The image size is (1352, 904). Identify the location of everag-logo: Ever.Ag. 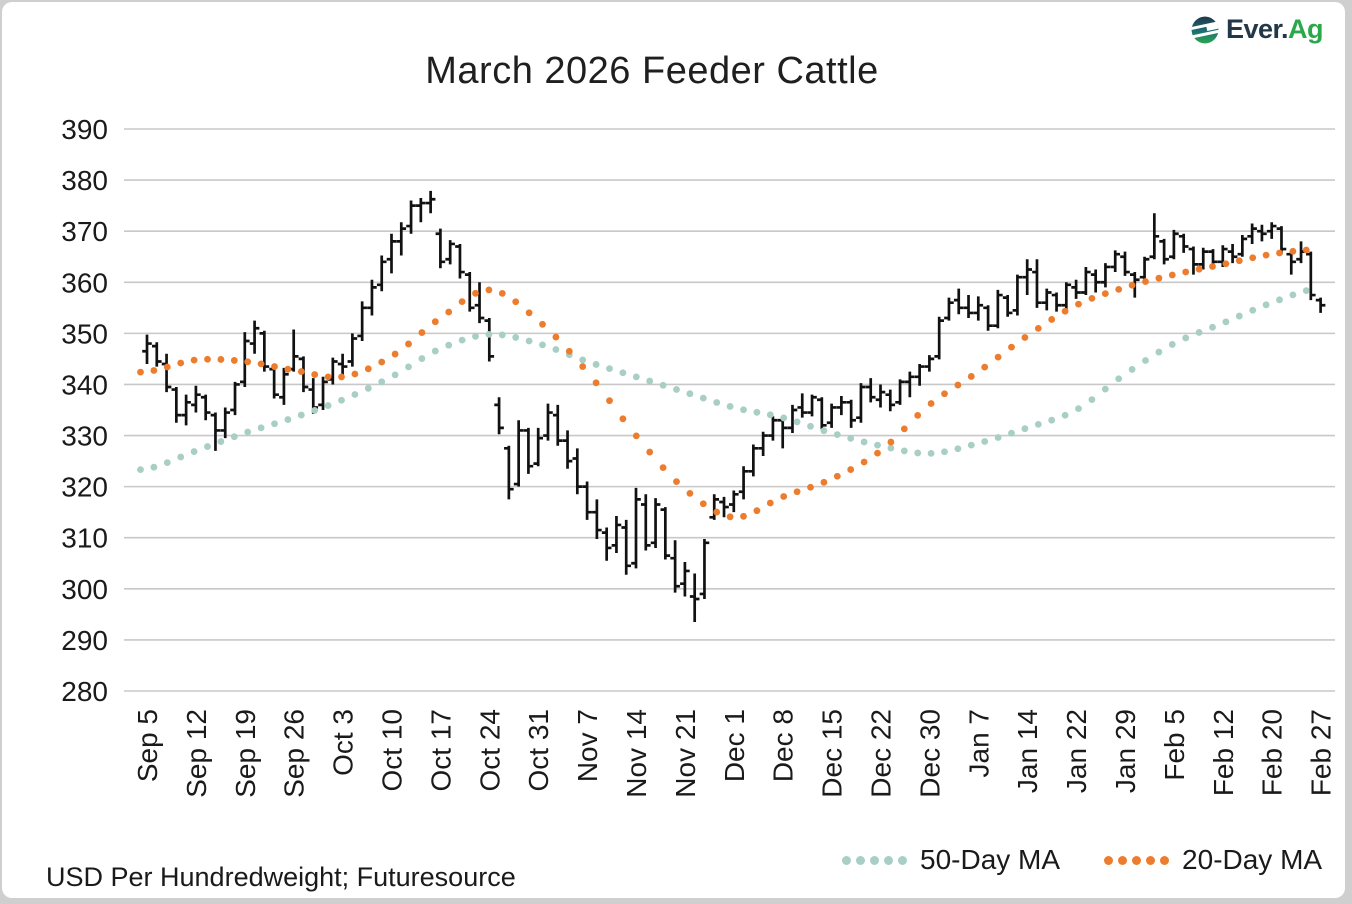
(1257, 29).